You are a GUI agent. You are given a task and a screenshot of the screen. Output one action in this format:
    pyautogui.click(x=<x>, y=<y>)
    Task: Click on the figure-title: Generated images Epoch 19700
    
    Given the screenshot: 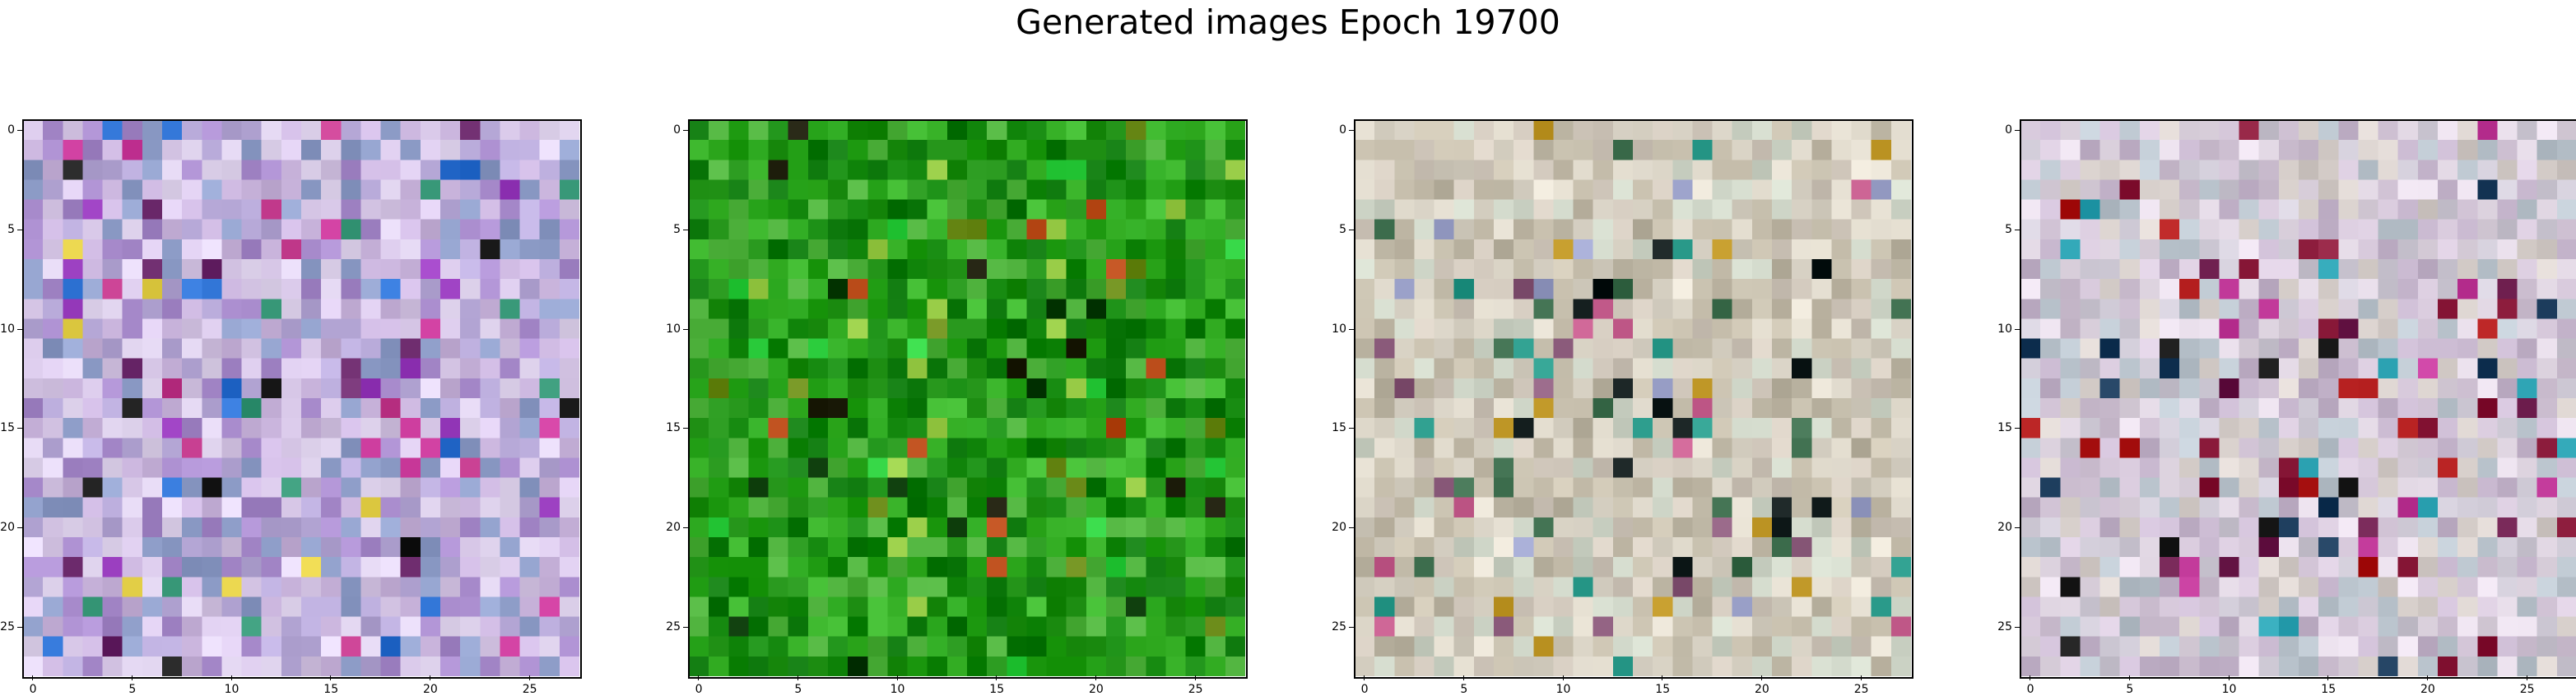 What is the action you would take?
    pyautogui.click(x=1288, y=22)
    